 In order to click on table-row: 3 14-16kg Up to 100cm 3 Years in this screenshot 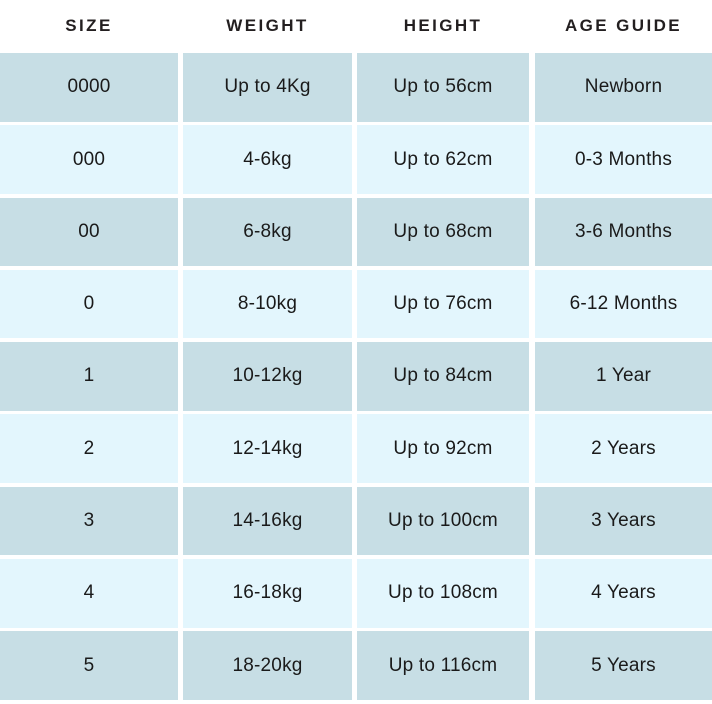, I will do `click(356, 521)`.